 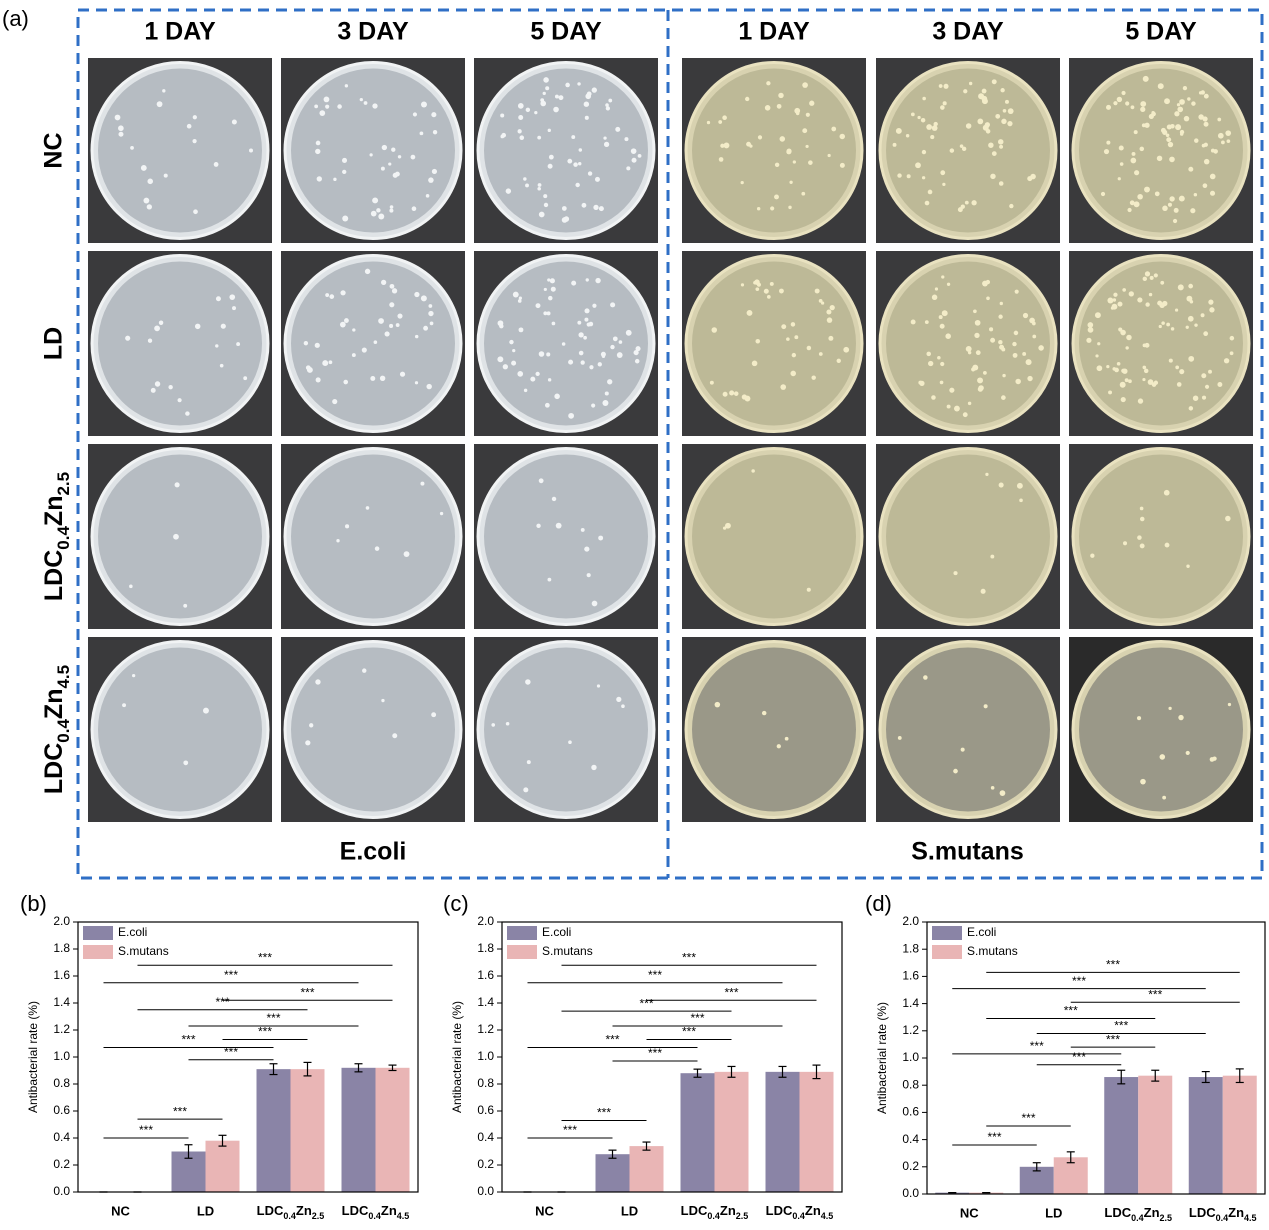 I want to click on y-axis-title: Antibacterial rate (%), so click(x=33, y=1057).